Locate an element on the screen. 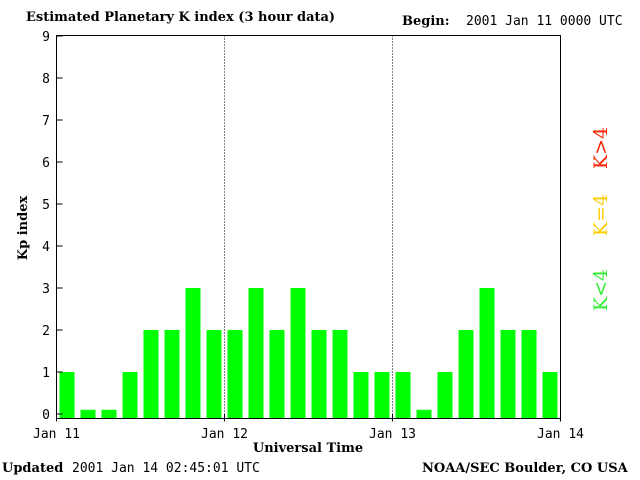  x-tick-label: Jan 14 is located at coordinates (560, 434).